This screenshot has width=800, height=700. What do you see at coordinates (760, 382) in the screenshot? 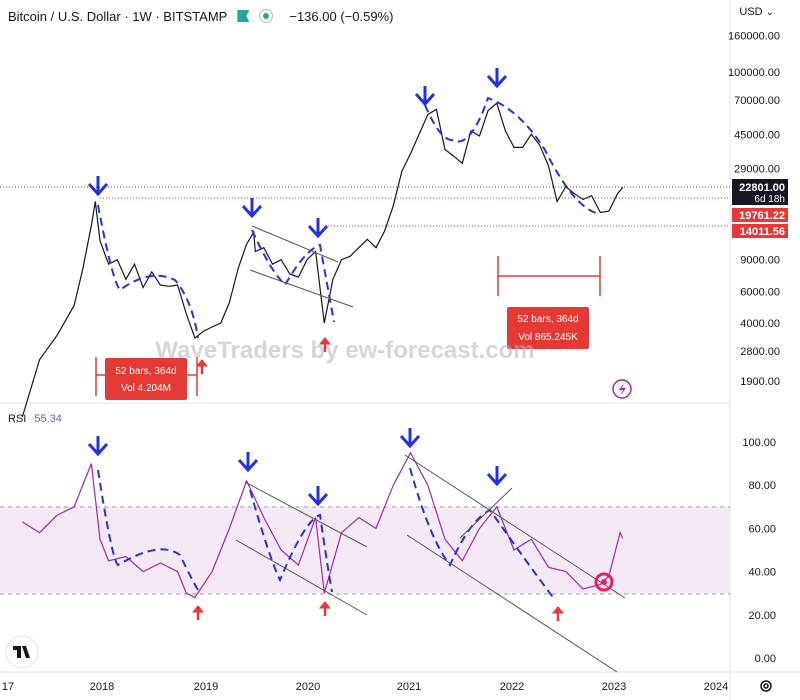
I see `price-tick-label: 1900.00` at bounding box center [760, 382].